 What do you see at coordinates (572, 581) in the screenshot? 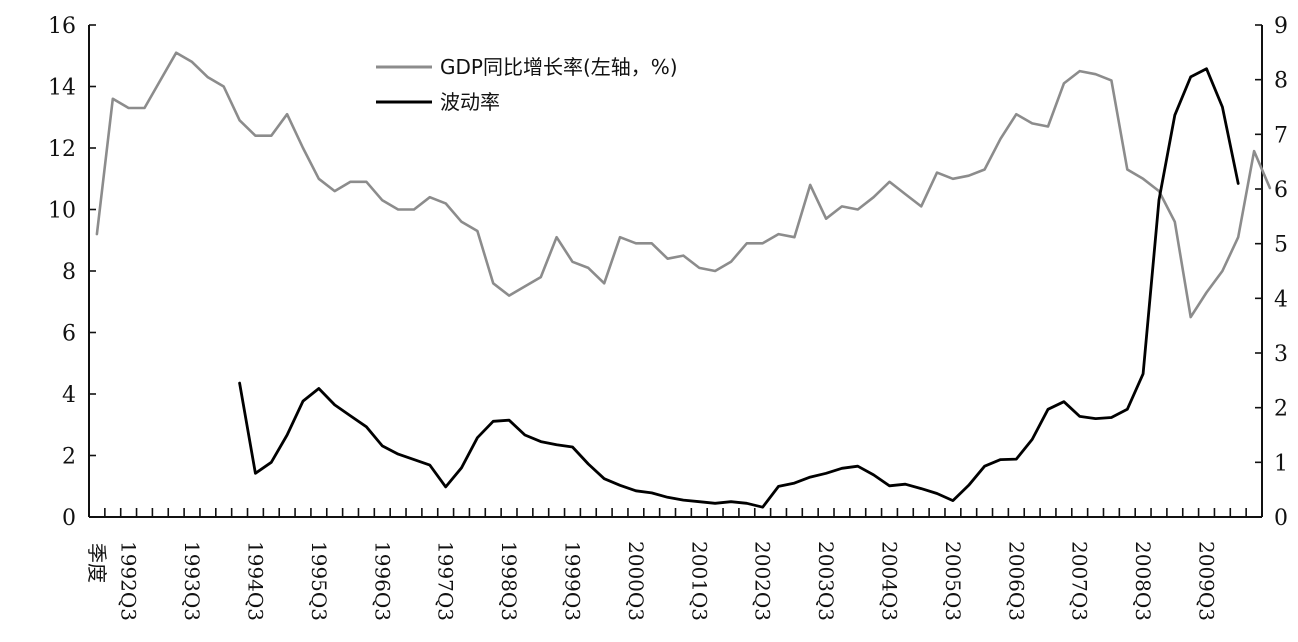
I see `x-tick-label: 1999Q3` at bounding box center [572, 581].